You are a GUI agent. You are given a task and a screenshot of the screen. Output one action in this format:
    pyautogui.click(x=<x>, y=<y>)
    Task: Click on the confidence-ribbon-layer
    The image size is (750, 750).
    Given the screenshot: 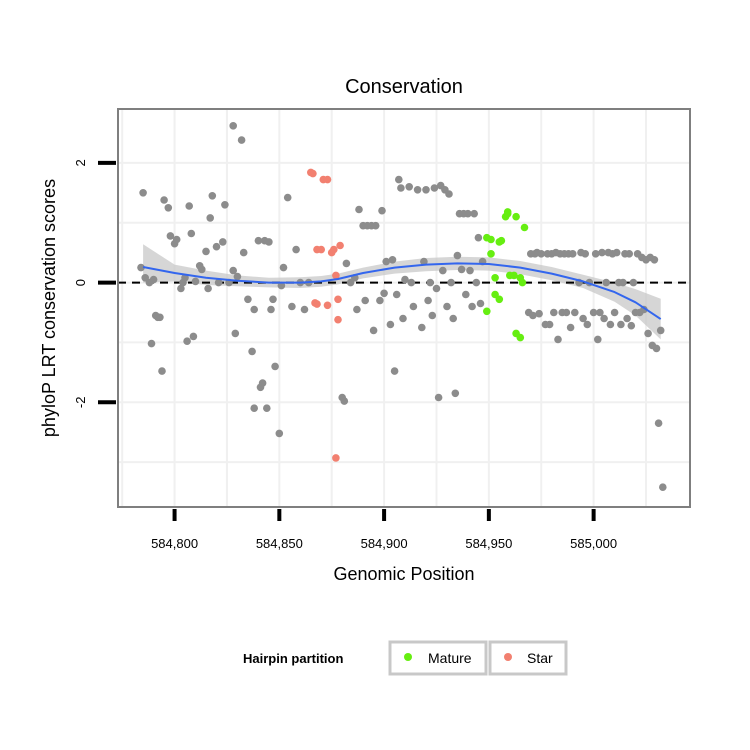 What is the action you would take?
    pyautogui.click(x=402, y=292)
    